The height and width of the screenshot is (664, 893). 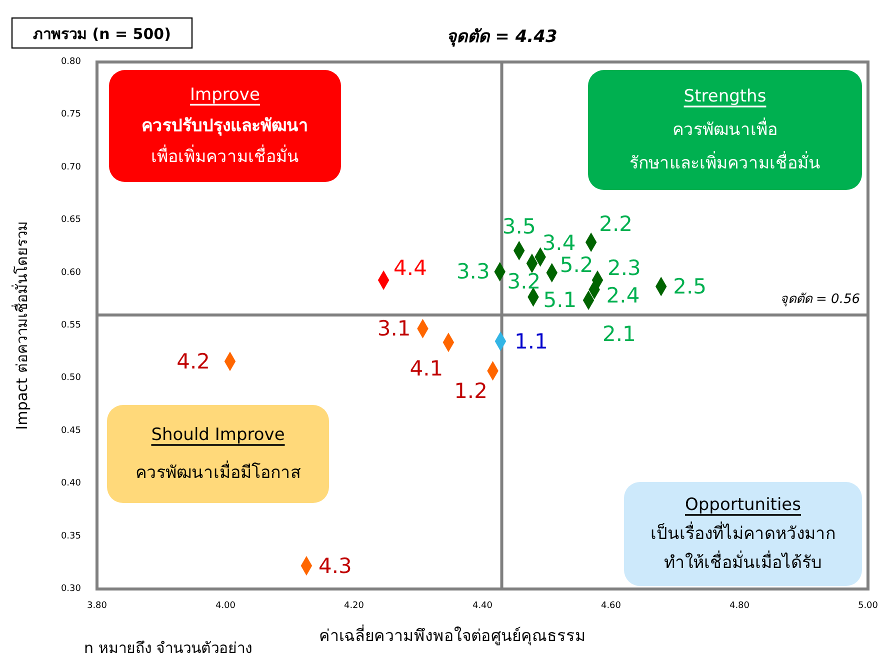 I want to click on text: n หมายถึง จำนวนตัวอย่าง, so click(x=168, y=648).